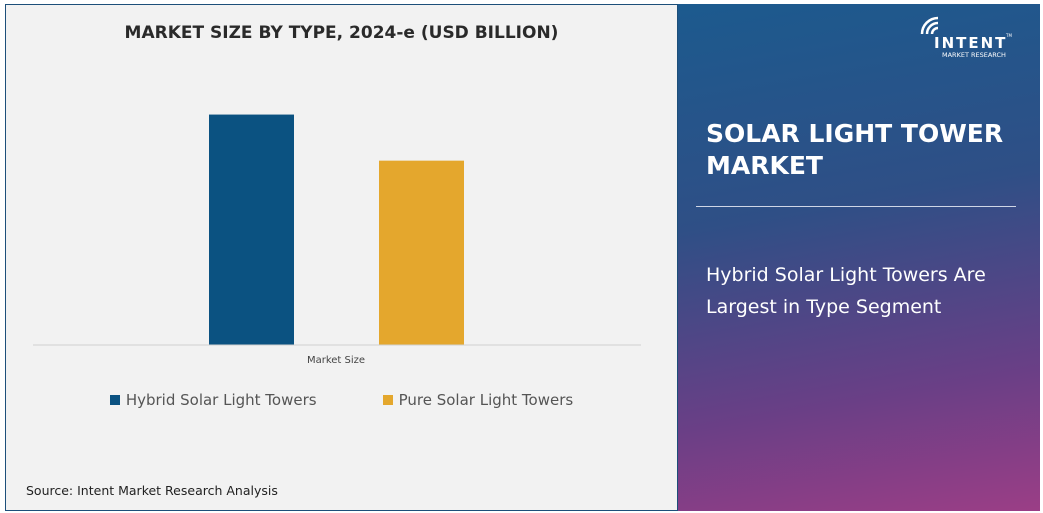 The width and height of the screenshot is (1043, 513). What do you see at coordinates (1008, 35) in the screenshot?
I see `svg-text: TM` at bounding box center [1008, 35].